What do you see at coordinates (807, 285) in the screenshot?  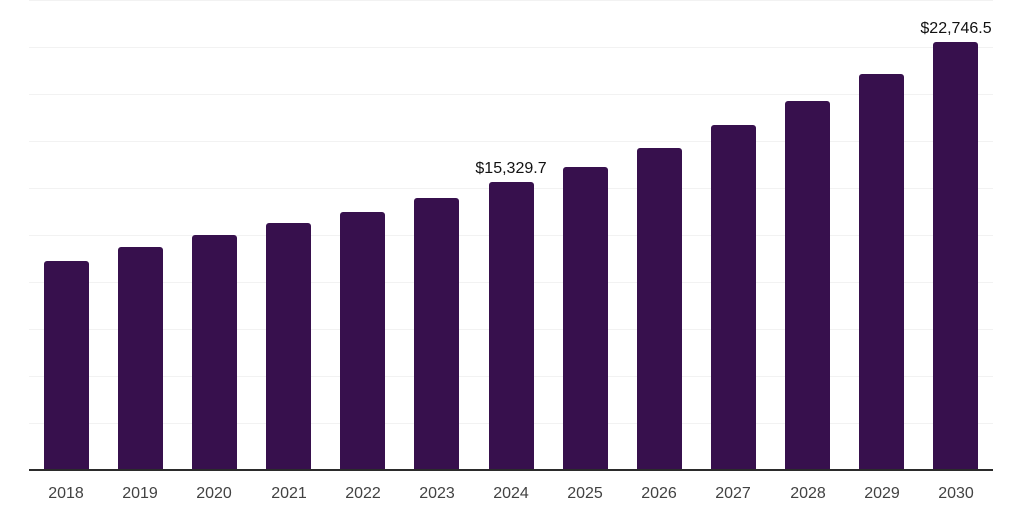 I see `bar-2028` at bounding box center [807, 285].